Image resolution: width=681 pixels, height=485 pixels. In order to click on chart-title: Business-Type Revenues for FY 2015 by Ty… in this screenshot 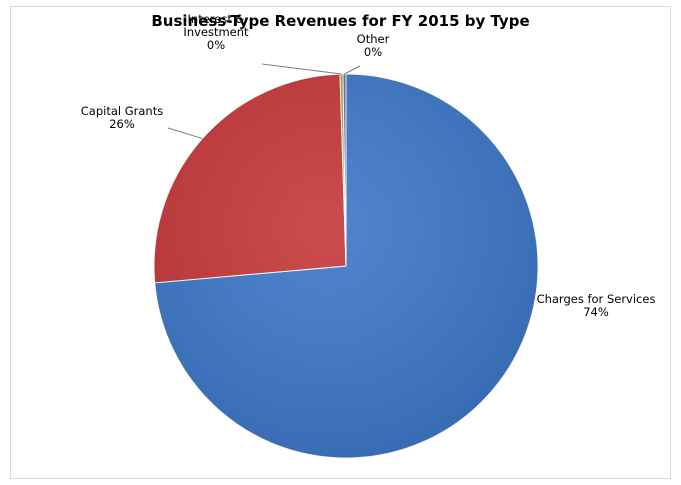, I will do `click(340, 21)`.